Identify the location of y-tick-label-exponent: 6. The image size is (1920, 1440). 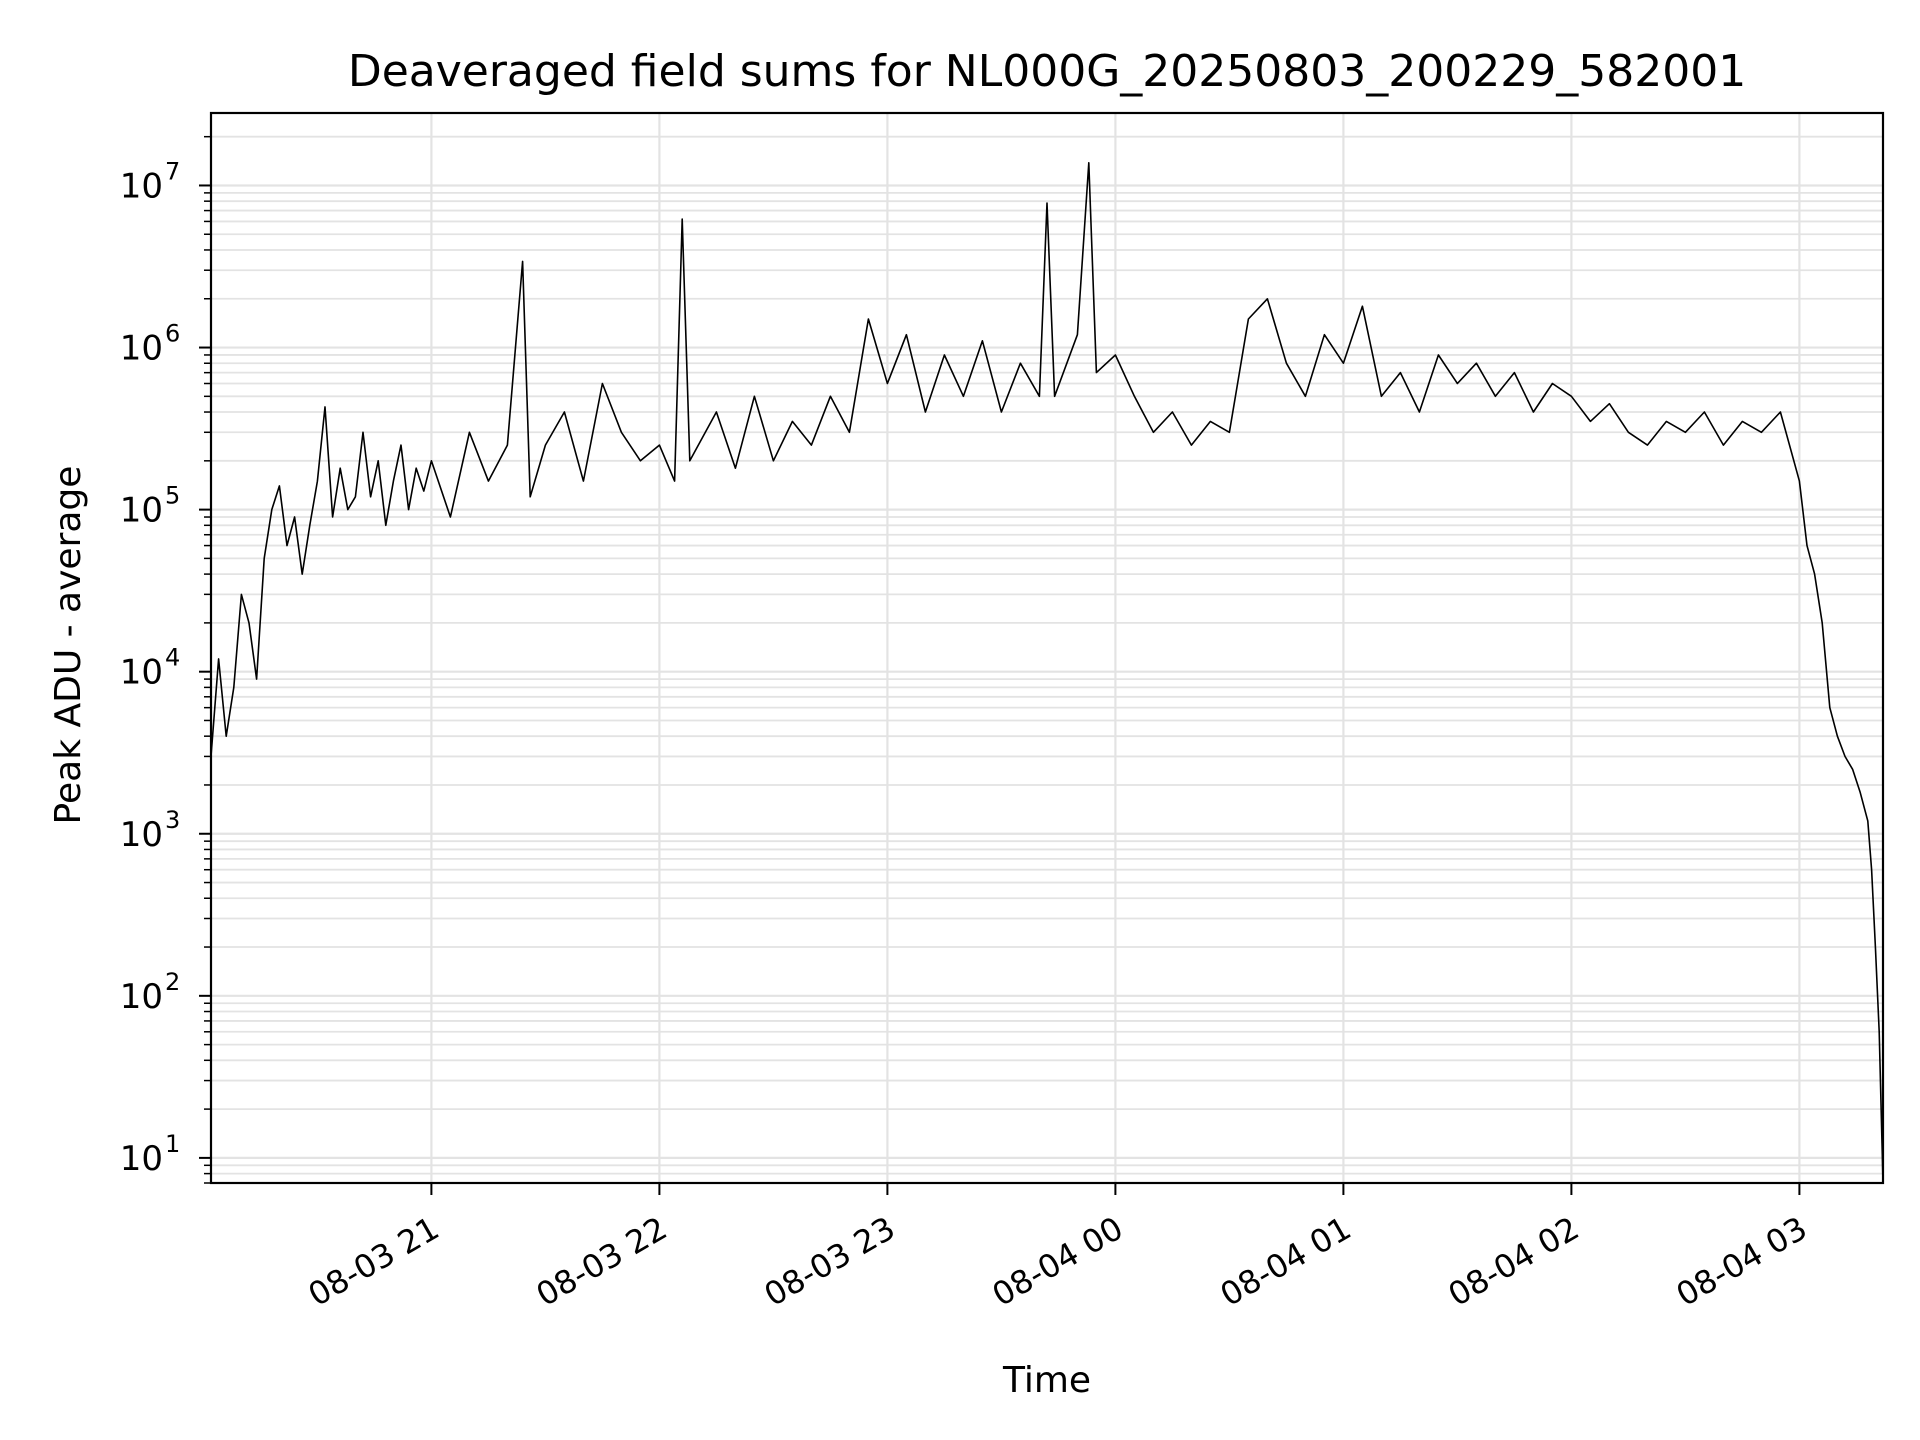
(172, 334).